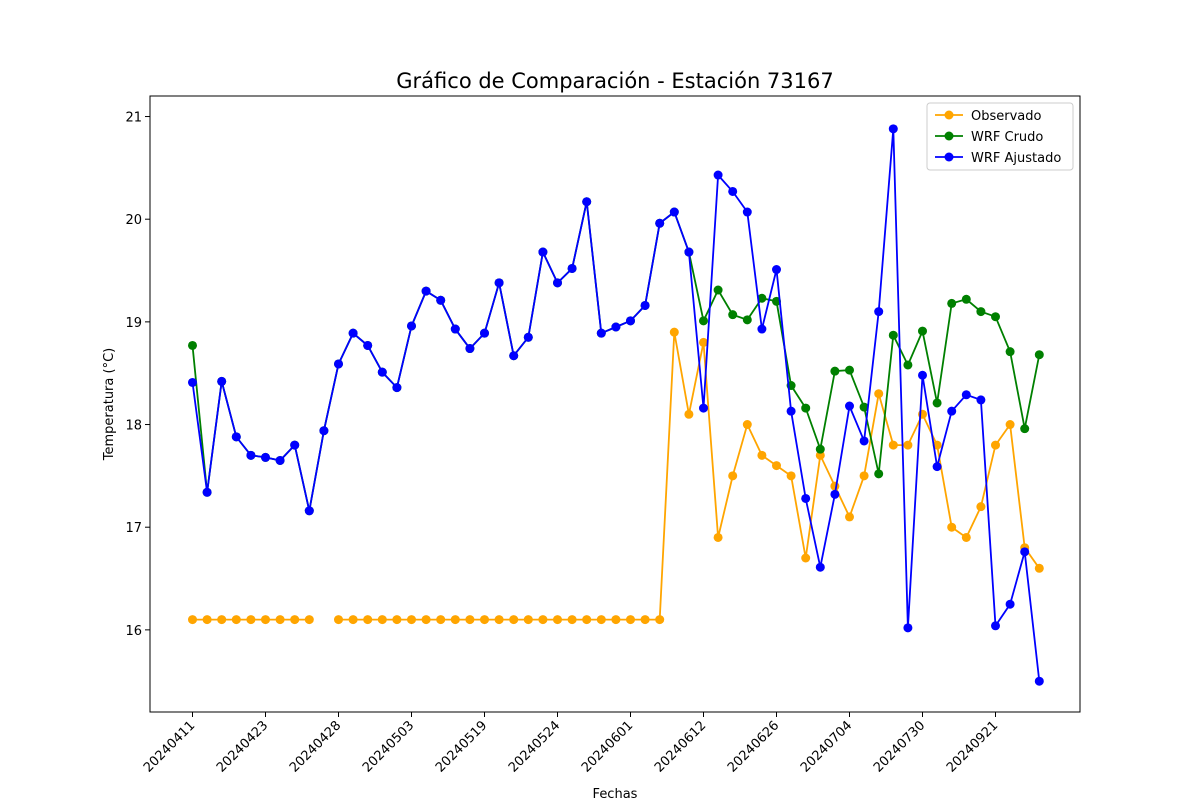  I want to click on legend-label: WRF Ajustado, so click(1016, 158).